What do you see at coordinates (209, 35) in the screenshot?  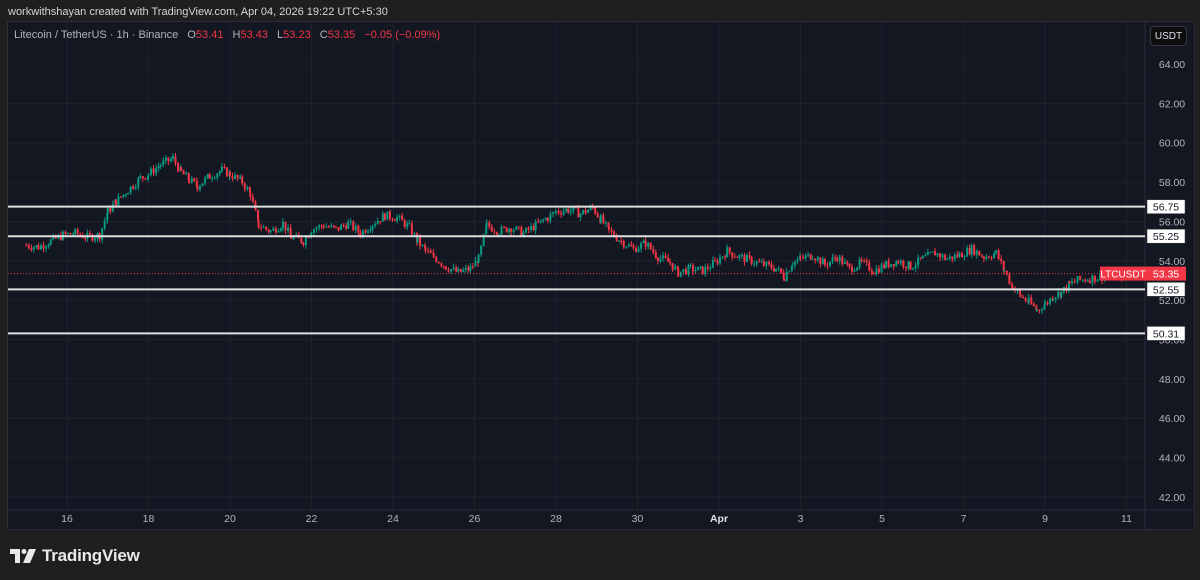 I see `open-value: 53.41` at bounding box center [209, 35].